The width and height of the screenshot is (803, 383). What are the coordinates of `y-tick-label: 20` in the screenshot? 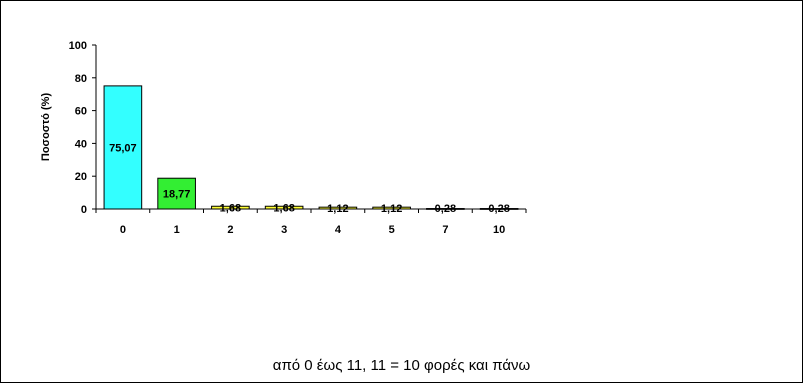 It's located at (81, 177).